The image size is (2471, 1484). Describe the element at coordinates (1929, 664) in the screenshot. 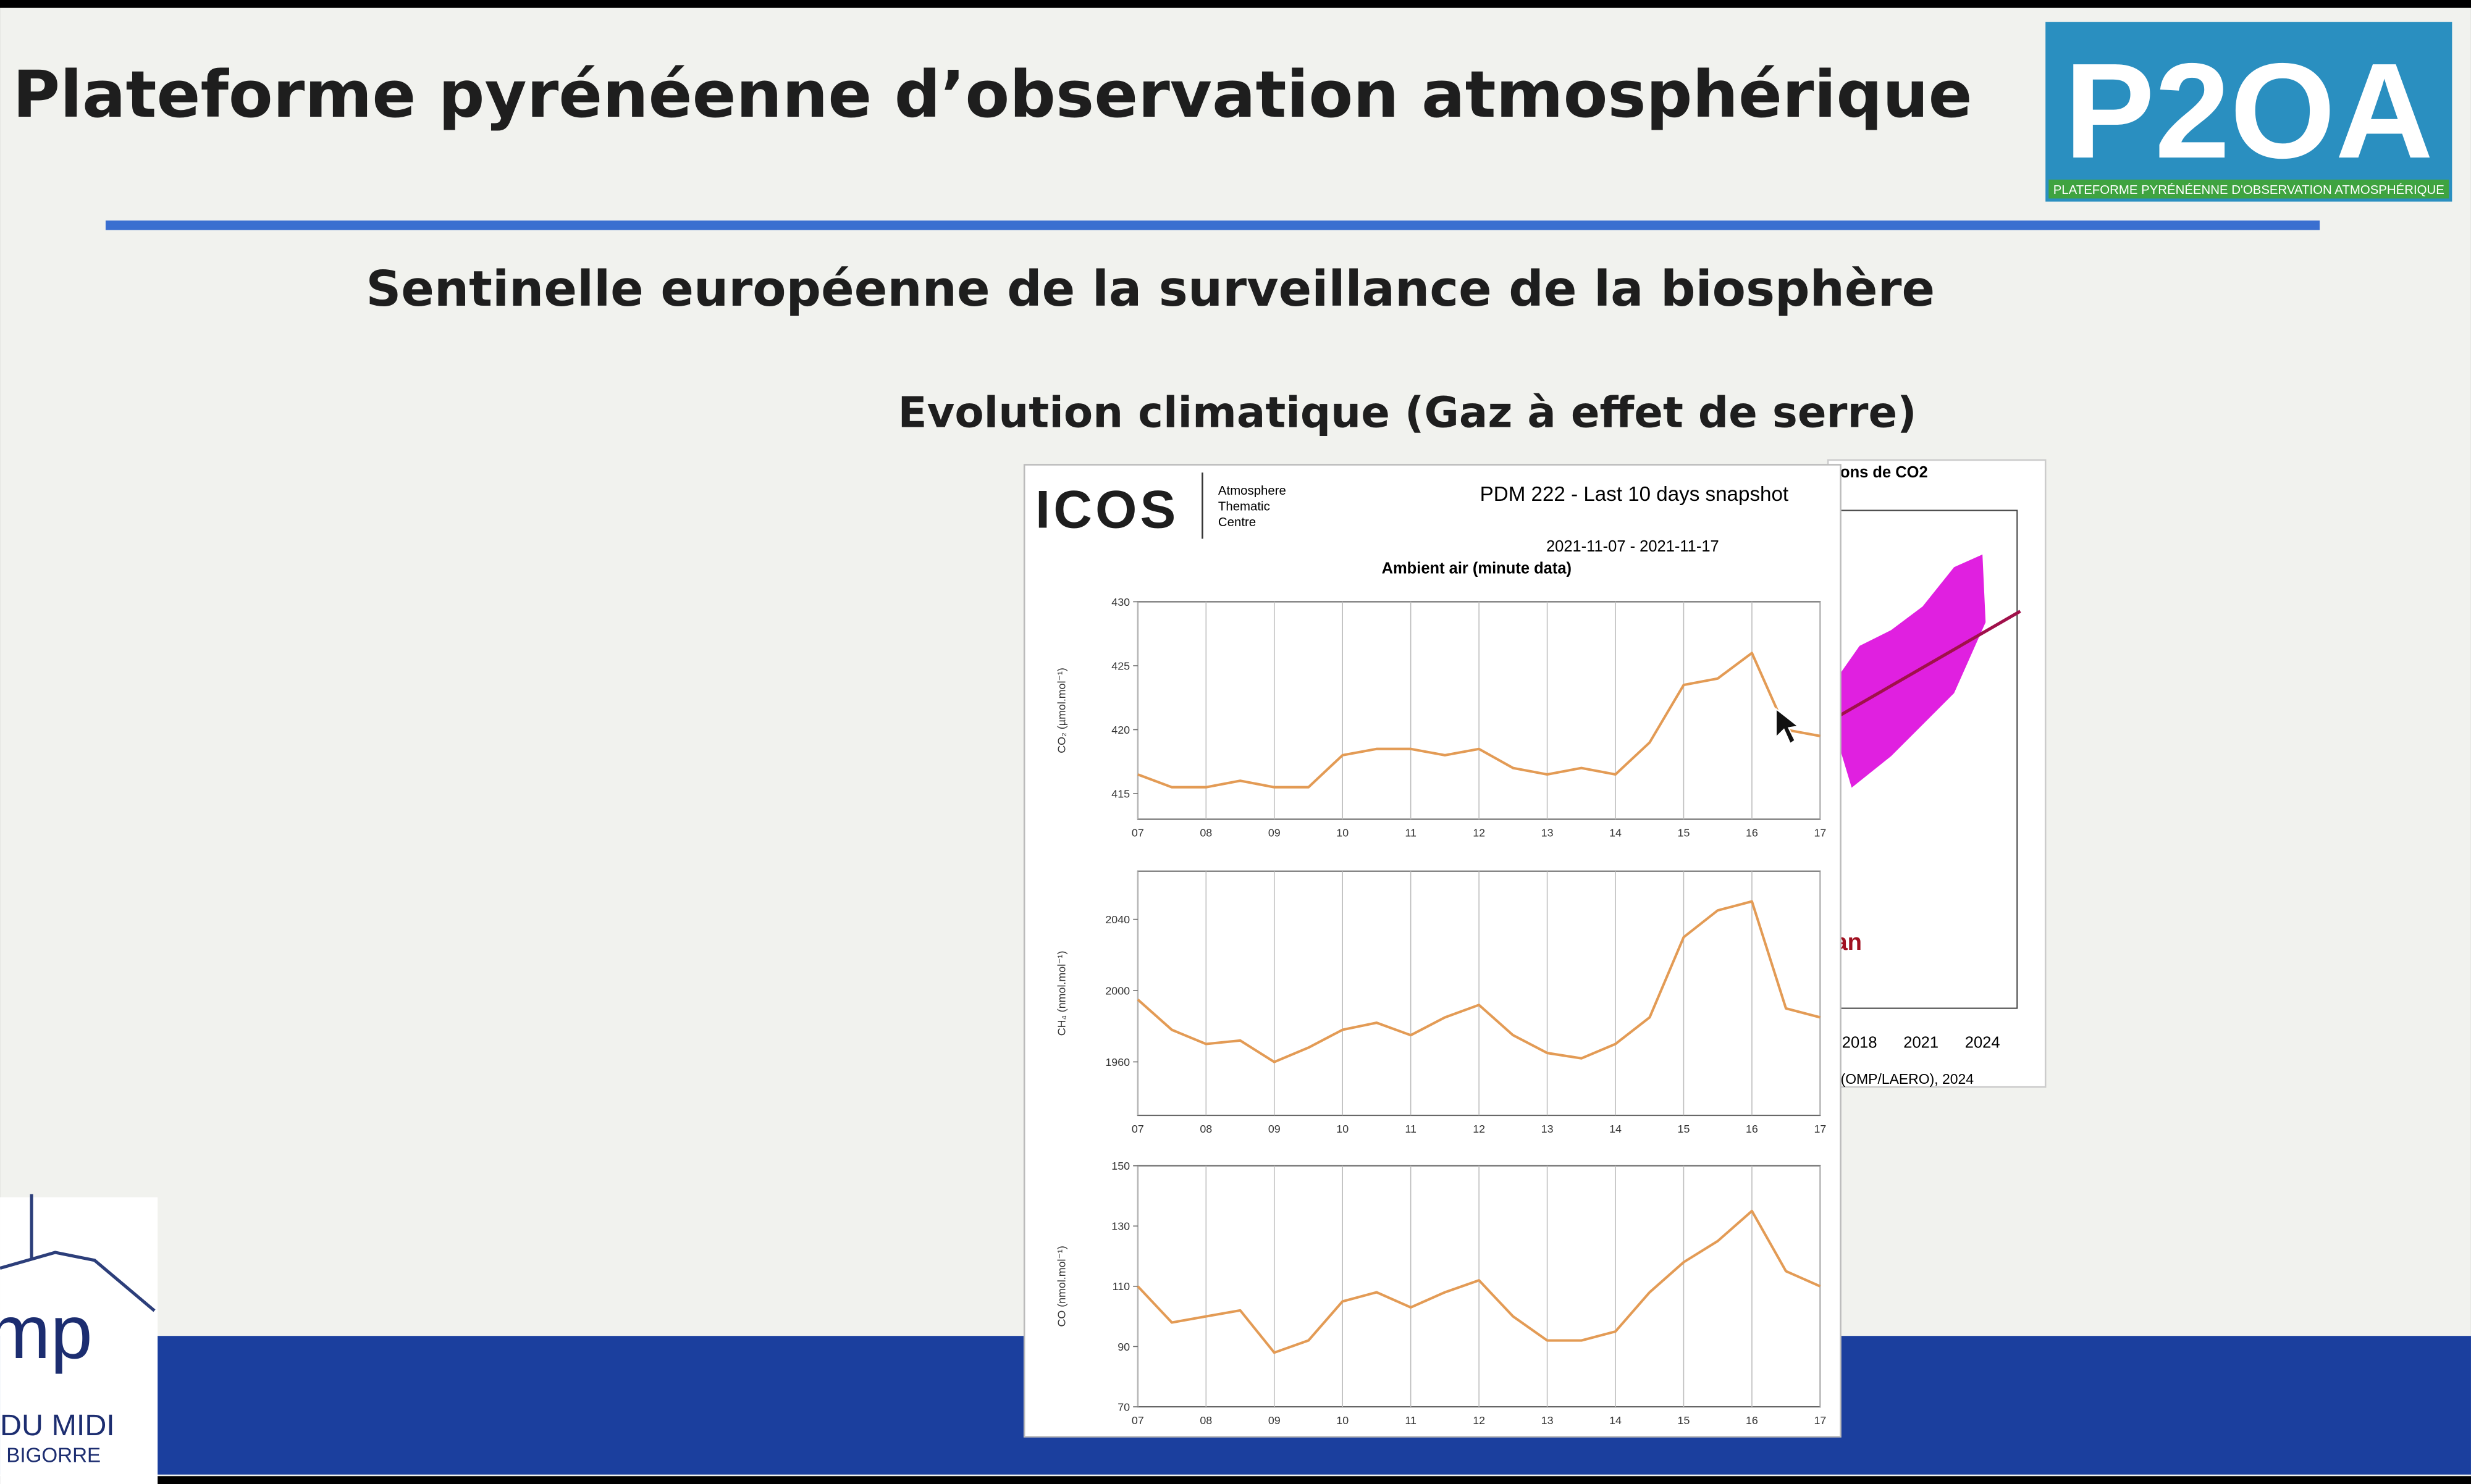

I see `back-trend` at that location.